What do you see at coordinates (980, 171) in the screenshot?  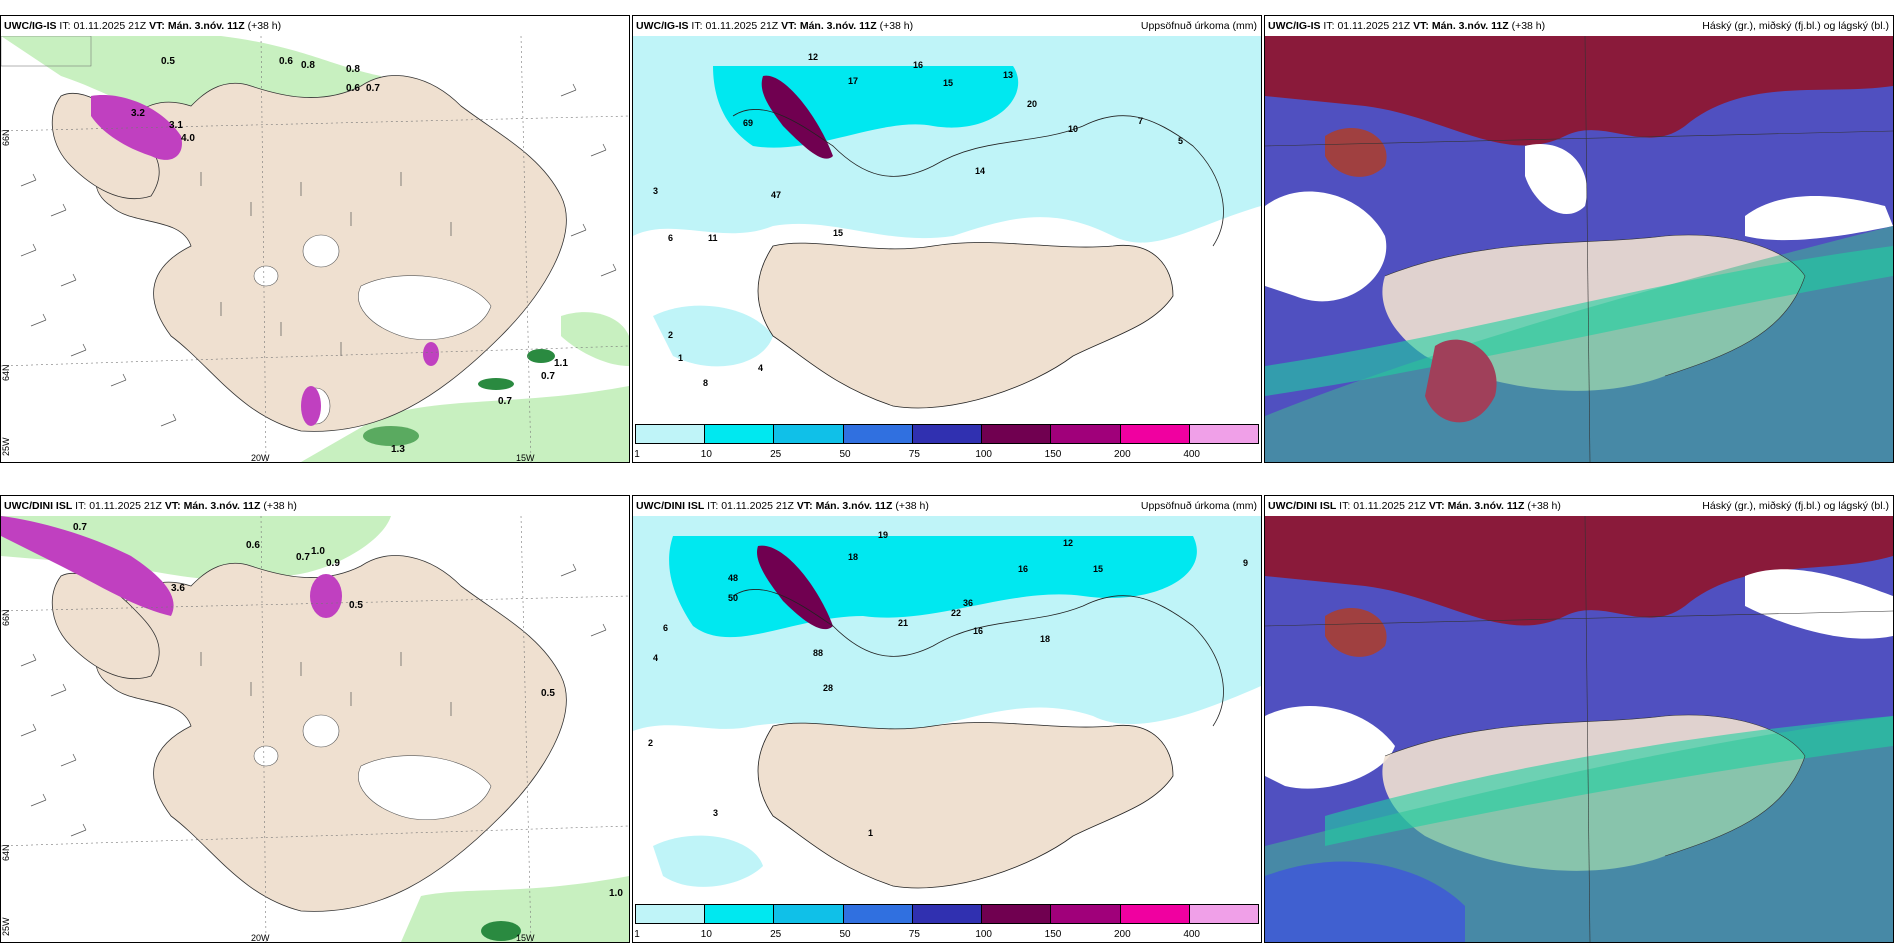 I see `precip-value: 14` at bounding box center [980, 171].